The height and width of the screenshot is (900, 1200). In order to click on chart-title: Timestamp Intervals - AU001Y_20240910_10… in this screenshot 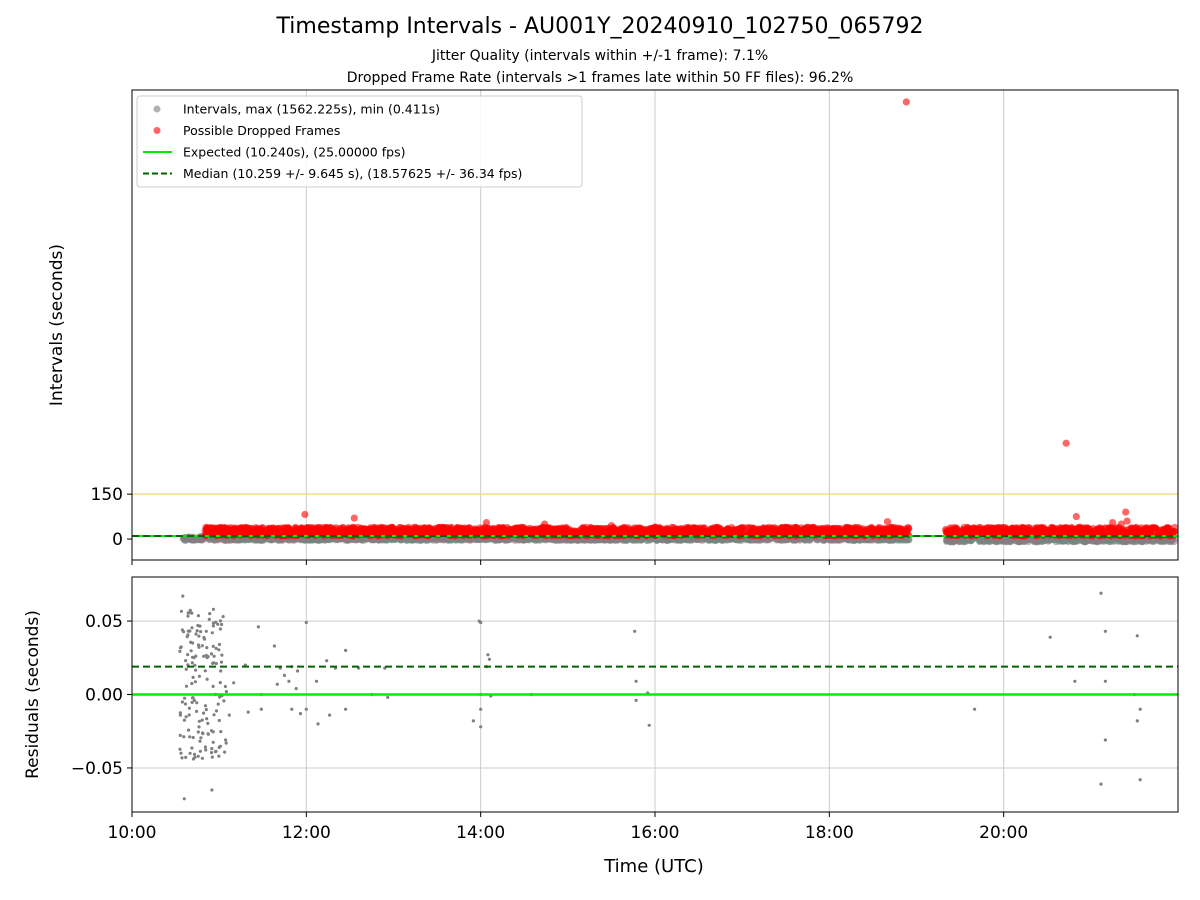, I will do `click(600, 26)`.